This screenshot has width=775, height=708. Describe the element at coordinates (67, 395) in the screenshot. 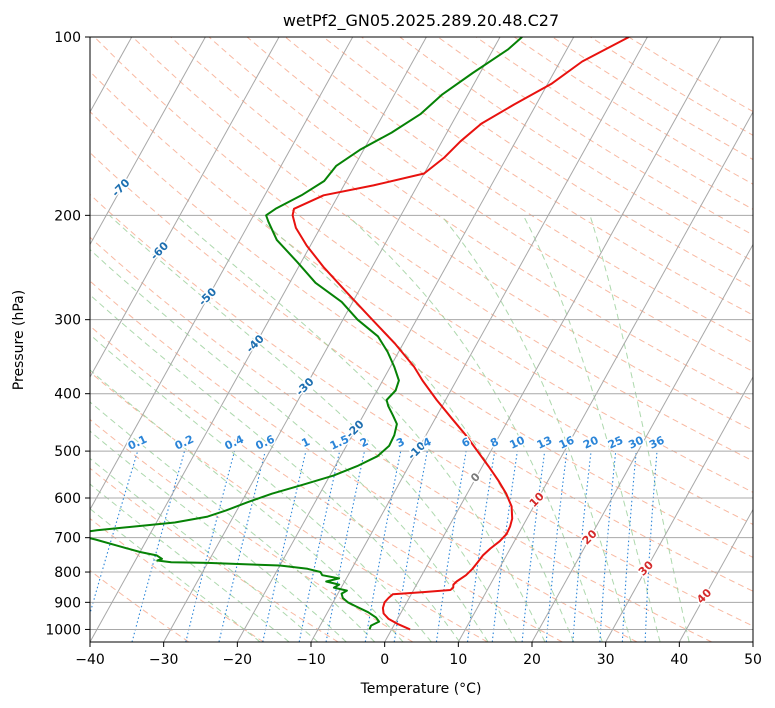

I see `y-tick-label: 400` at that location.